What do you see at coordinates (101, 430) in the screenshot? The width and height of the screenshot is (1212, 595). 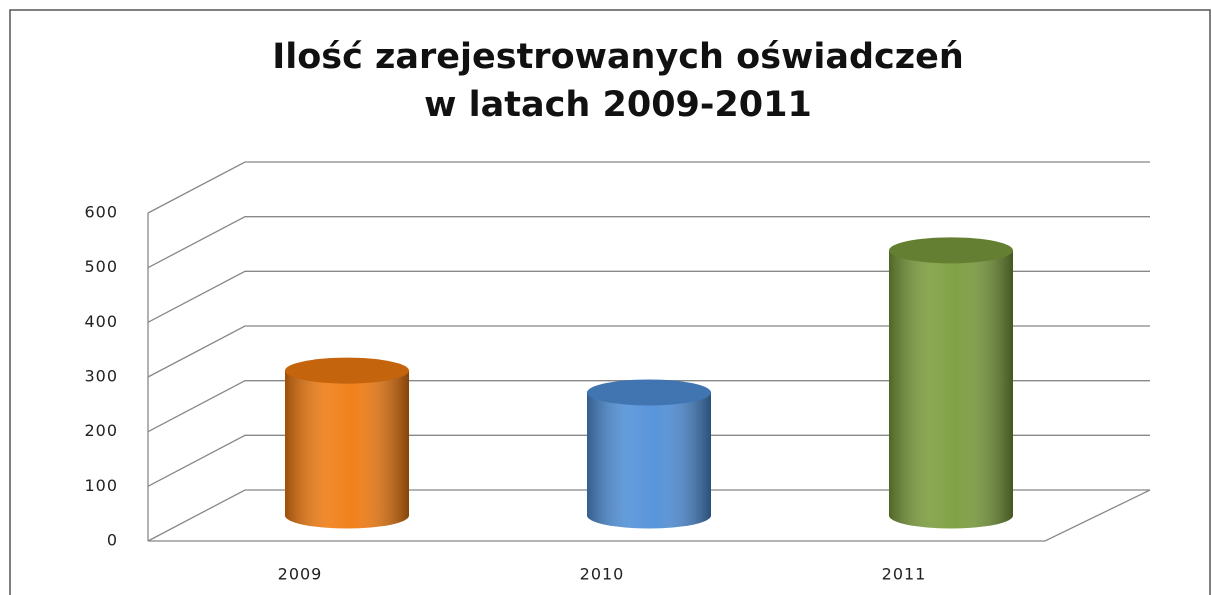 I see `y-tick-label: 200` at bounding box center [101, 430].